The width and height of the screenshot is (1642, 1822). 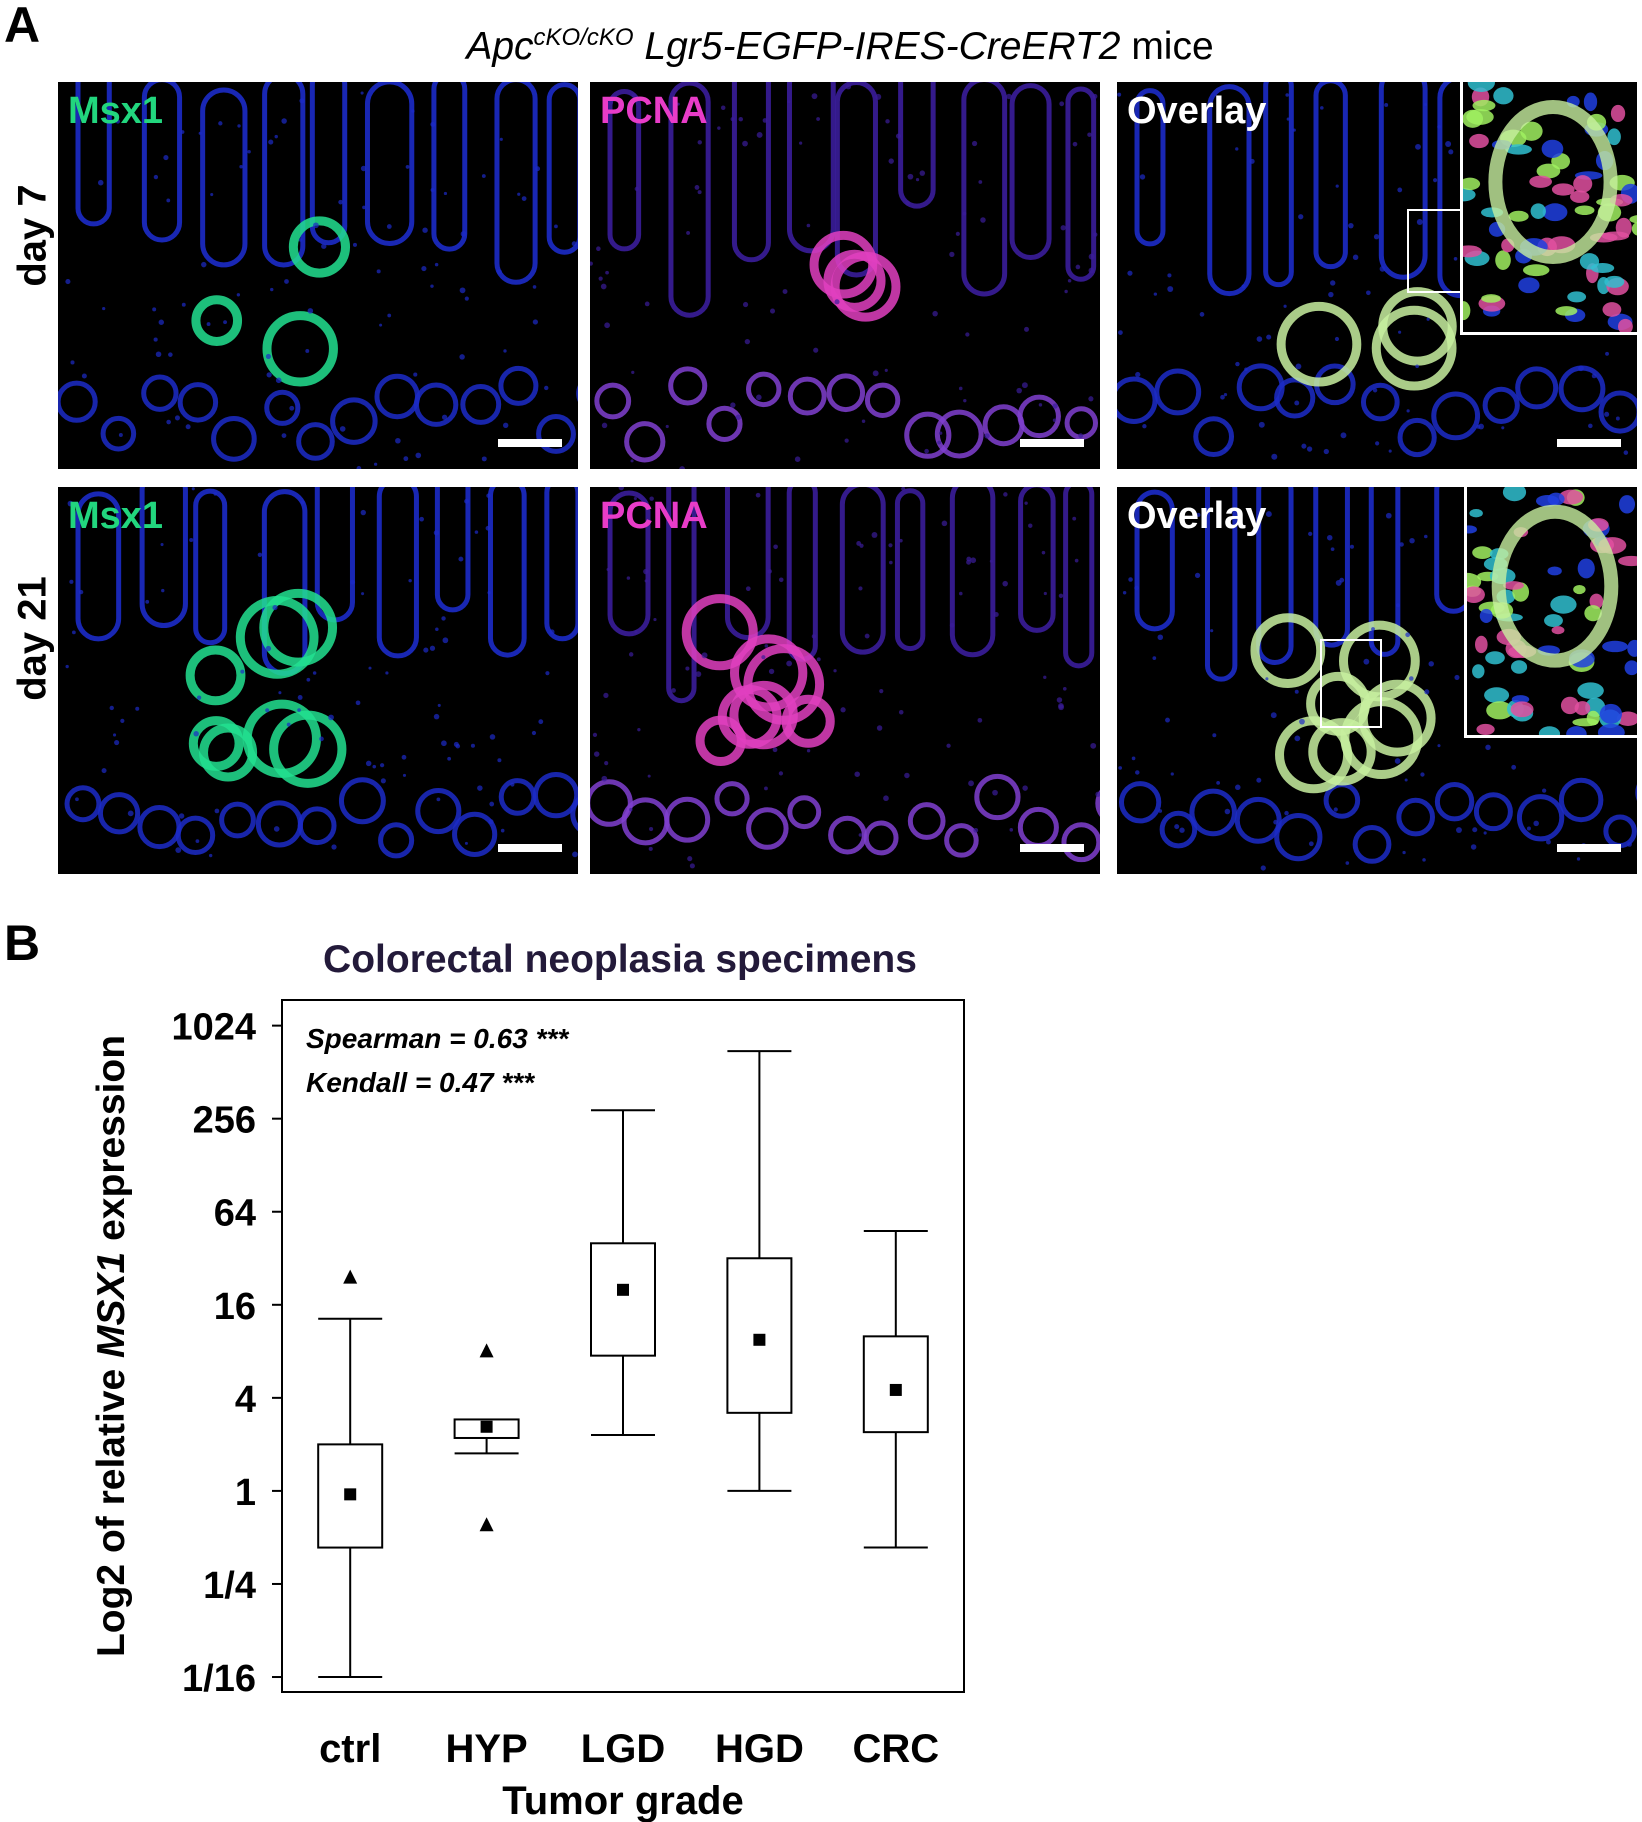 I want to click on title-allele: Lgr5-EGFP-IRES-CreERT2, so click(x=882, y=46).